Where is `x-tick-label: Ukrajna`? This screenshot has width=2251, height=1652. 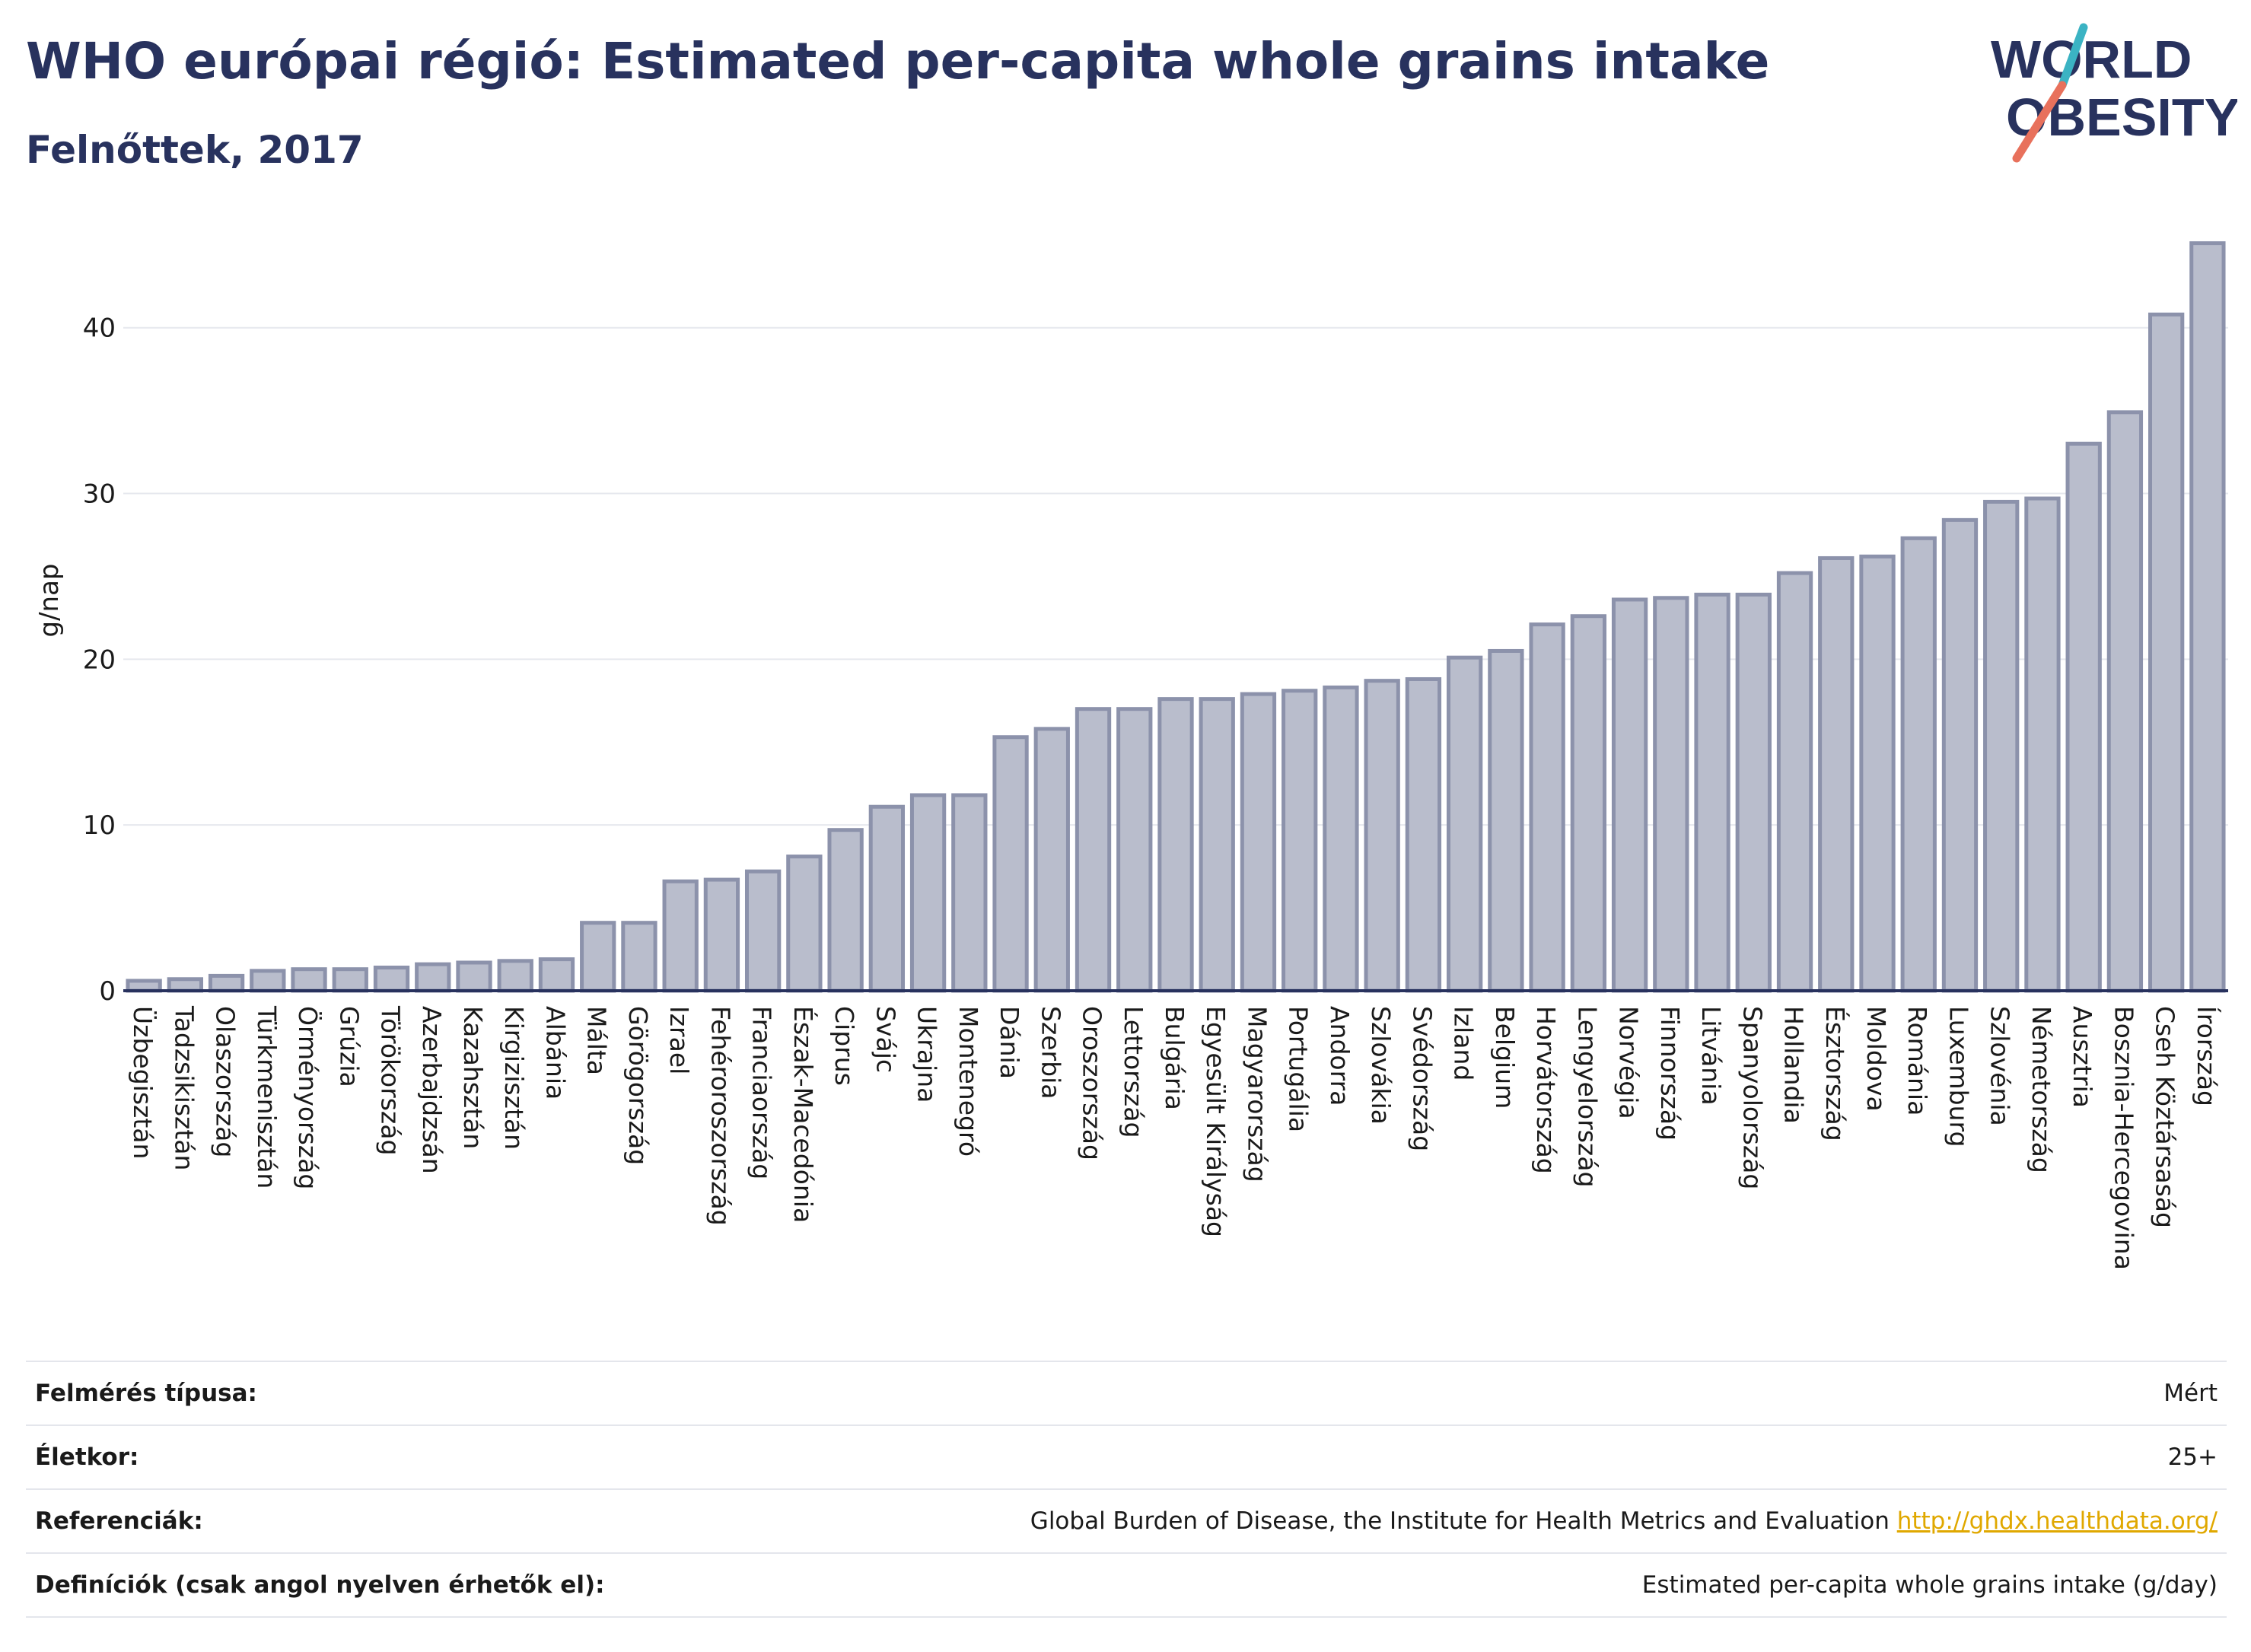
x-tick-label: Ukrajna is located at coordinates (927, 1054).